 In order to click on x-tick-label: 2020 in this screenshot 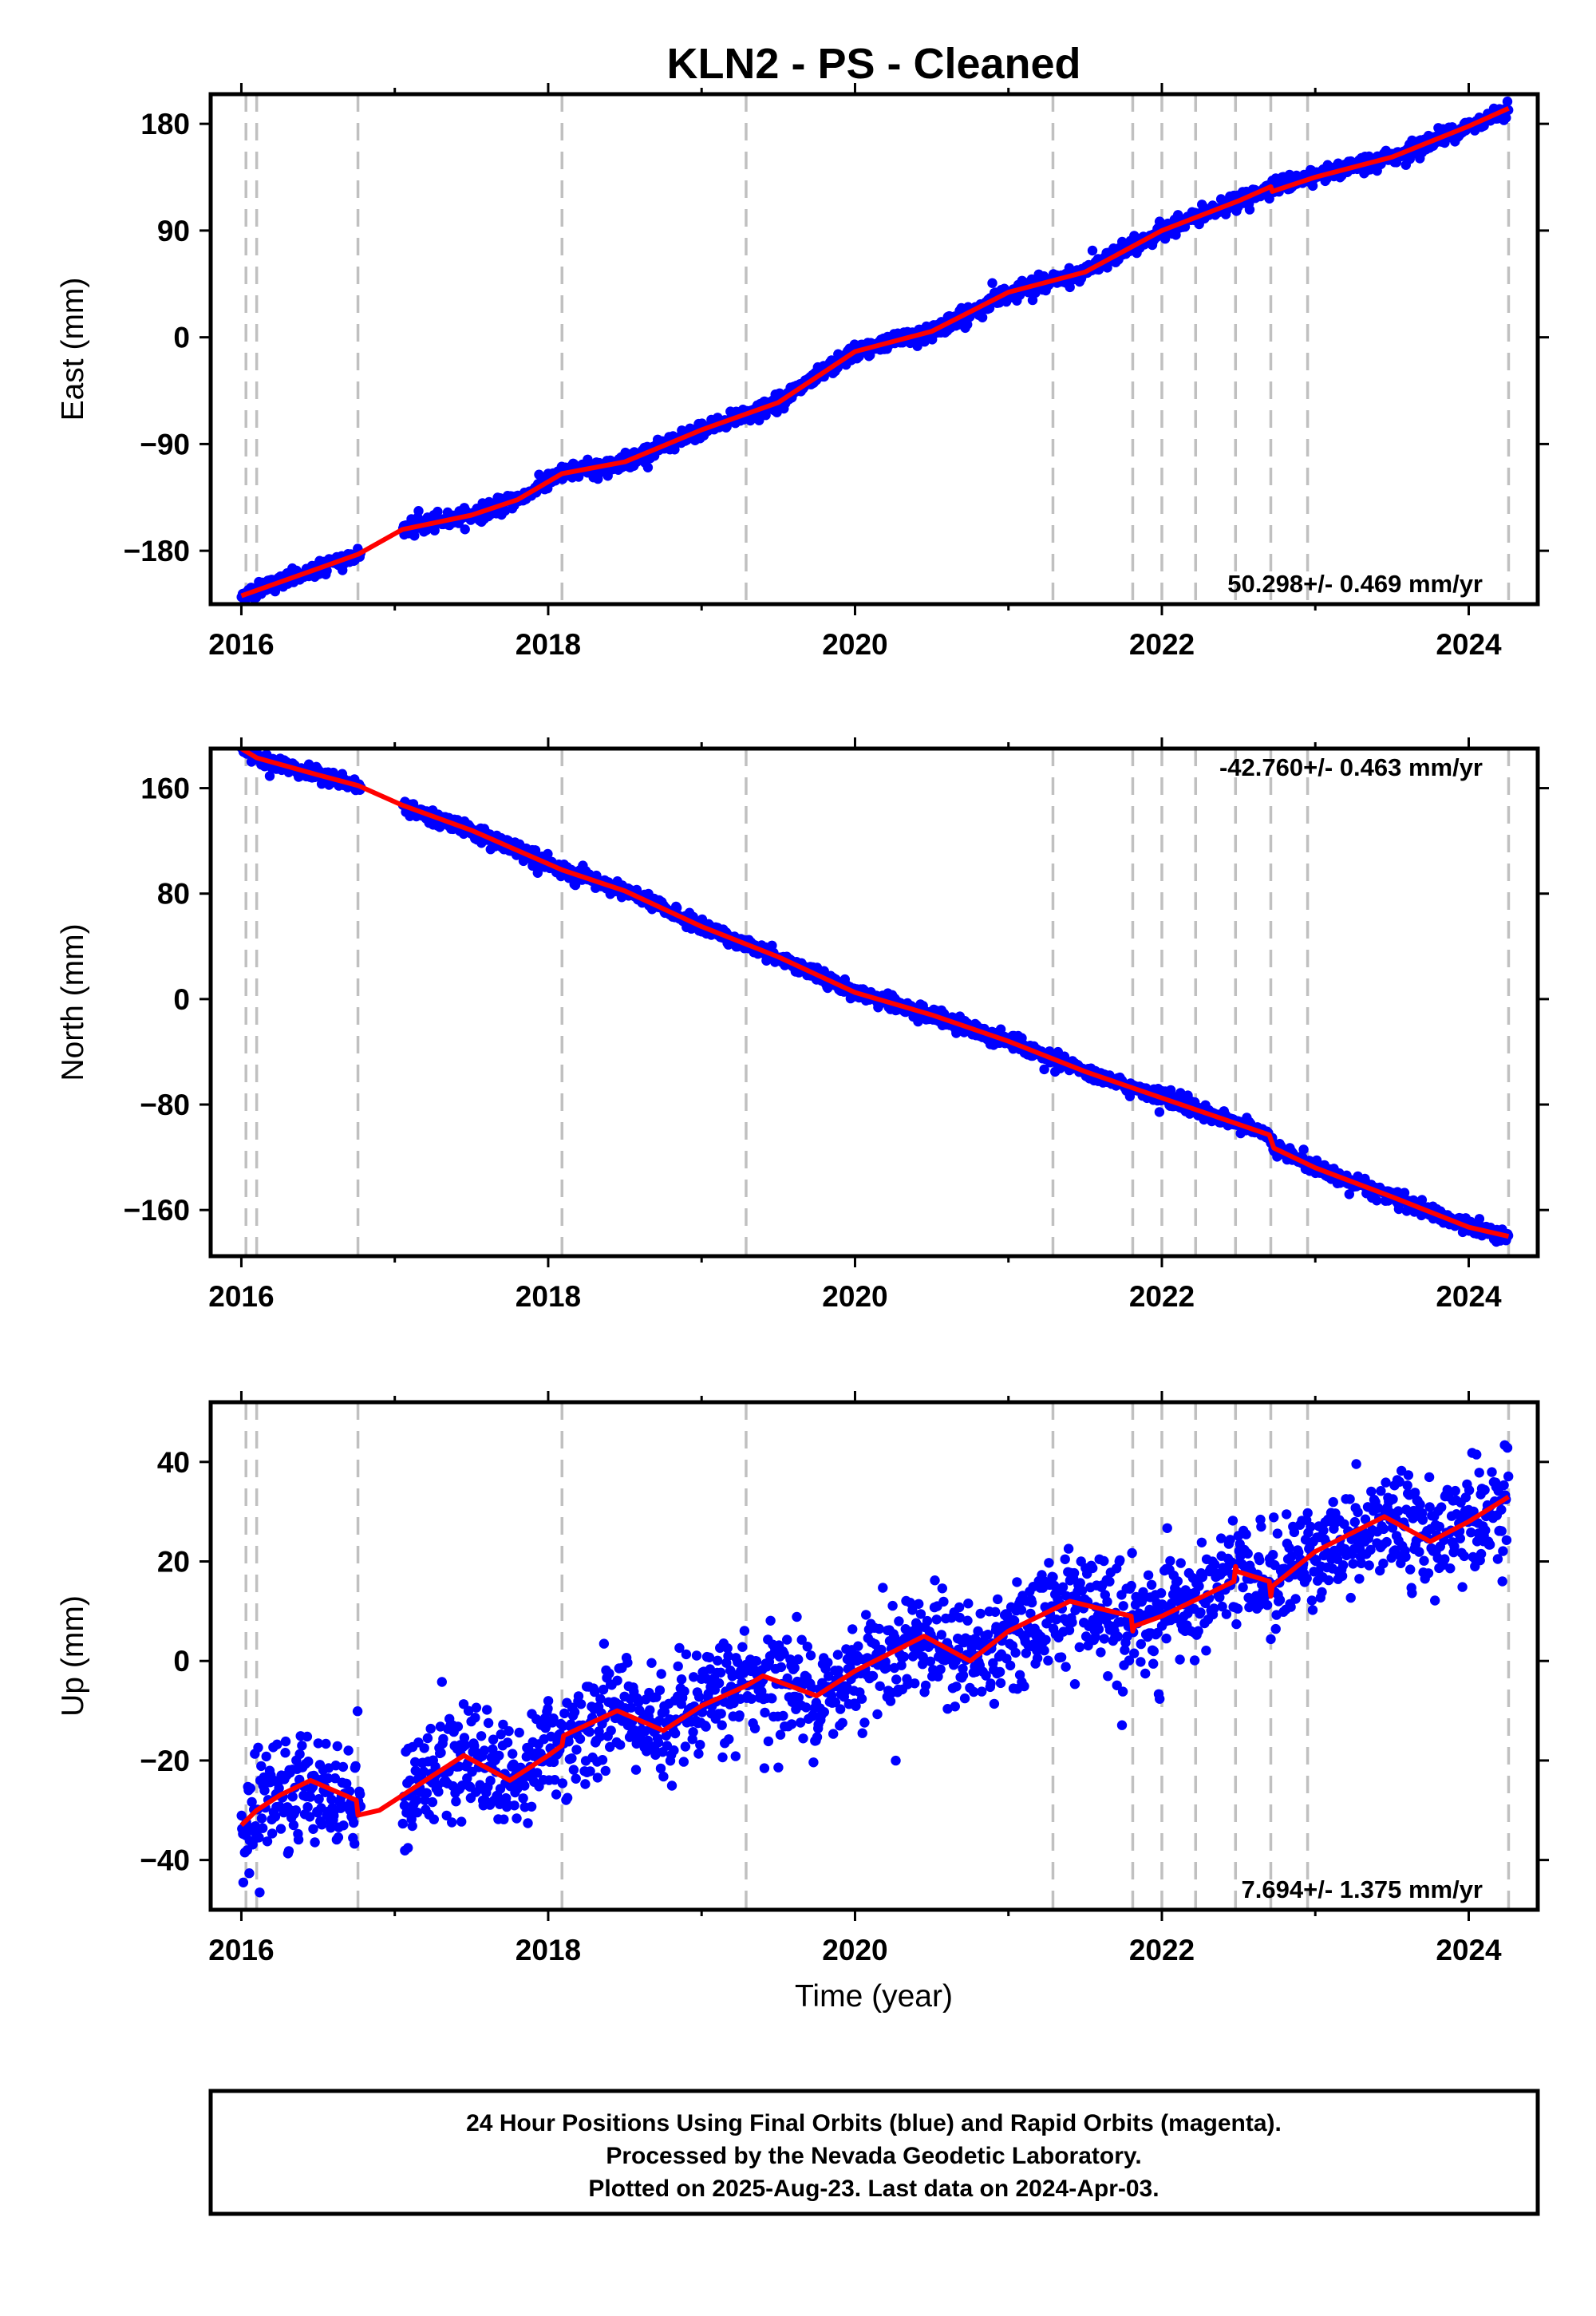, I will do `click(854, 644)`.